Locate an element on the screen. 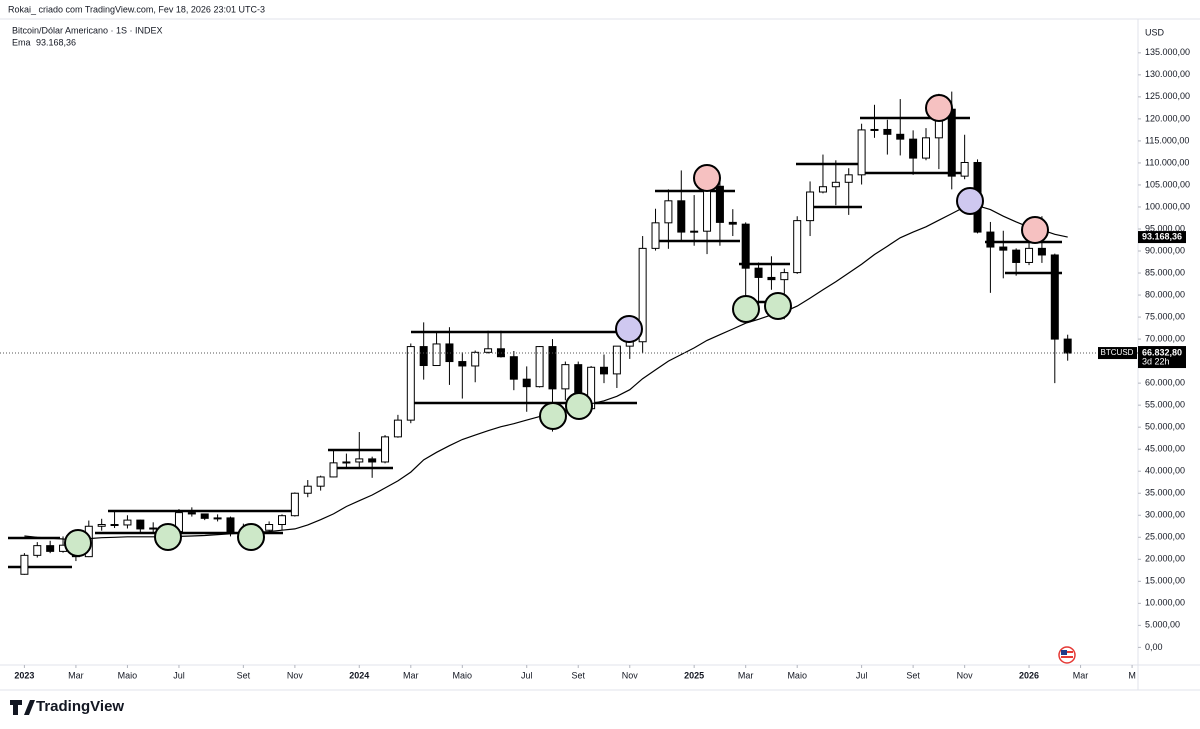 This screenshot has height=729, width=1200. ema-tag-label: 93.168,36 is located at coordinates (1162, 236).